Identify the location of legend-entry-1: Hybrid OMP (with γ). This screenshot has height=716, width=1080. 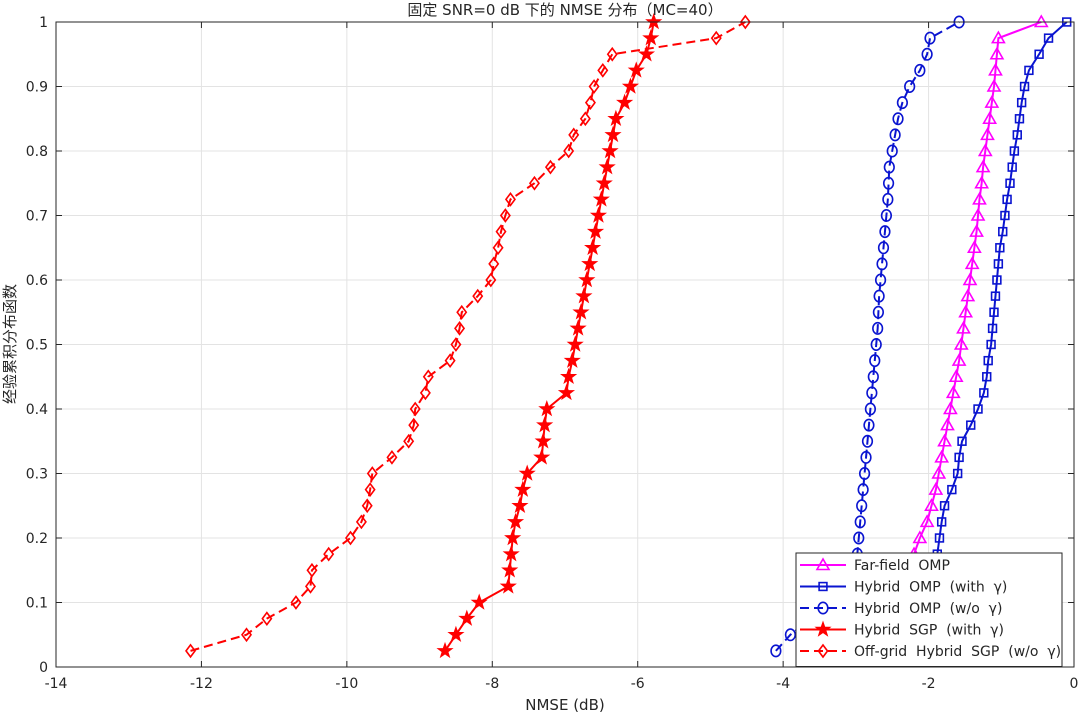
(903, 588).